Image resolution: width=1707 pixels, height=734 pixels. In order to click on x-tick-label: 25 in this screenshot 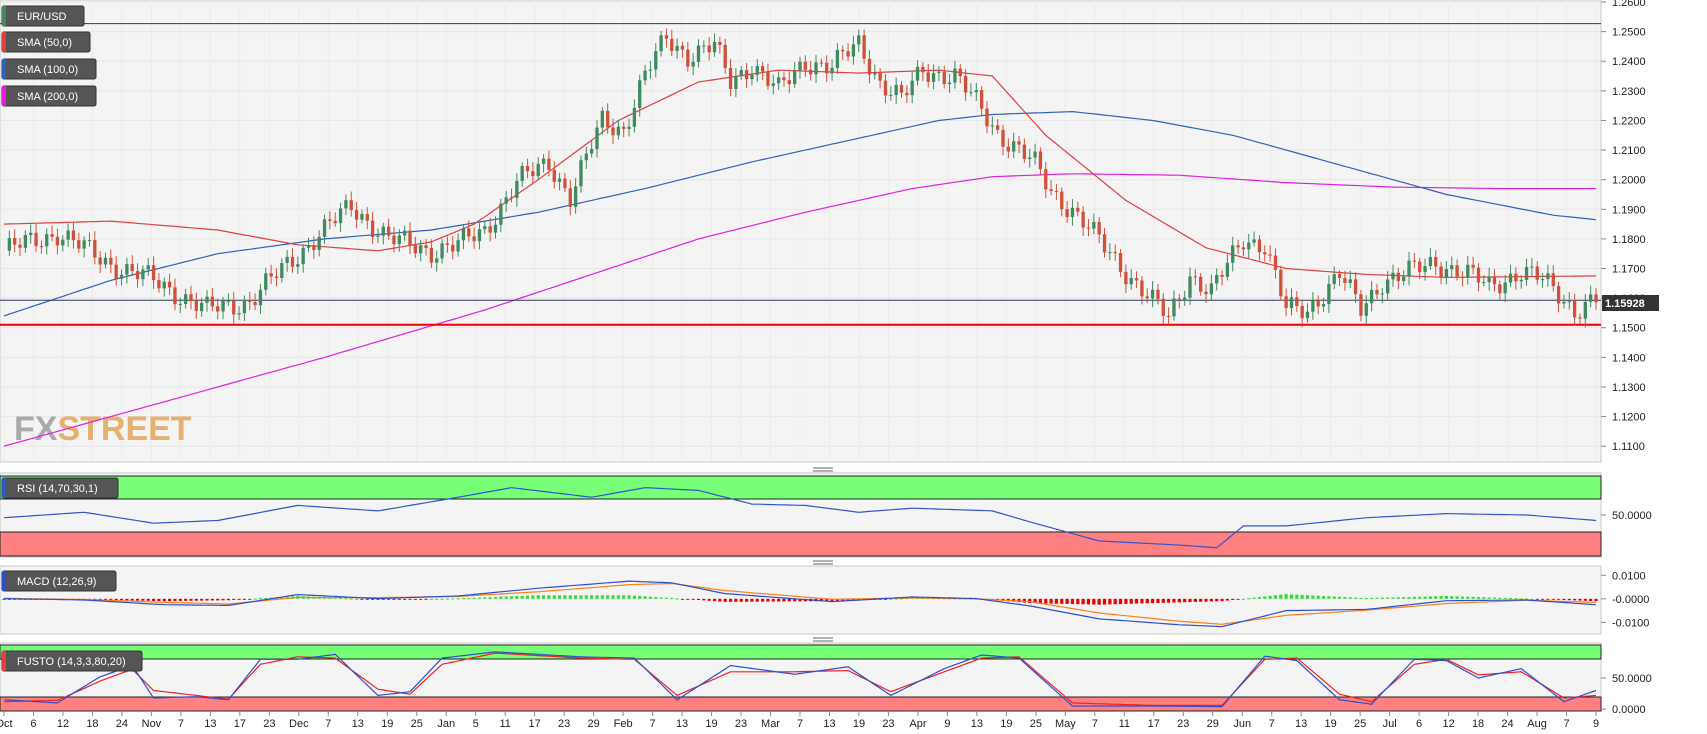, I will do `click(417, 724)`.